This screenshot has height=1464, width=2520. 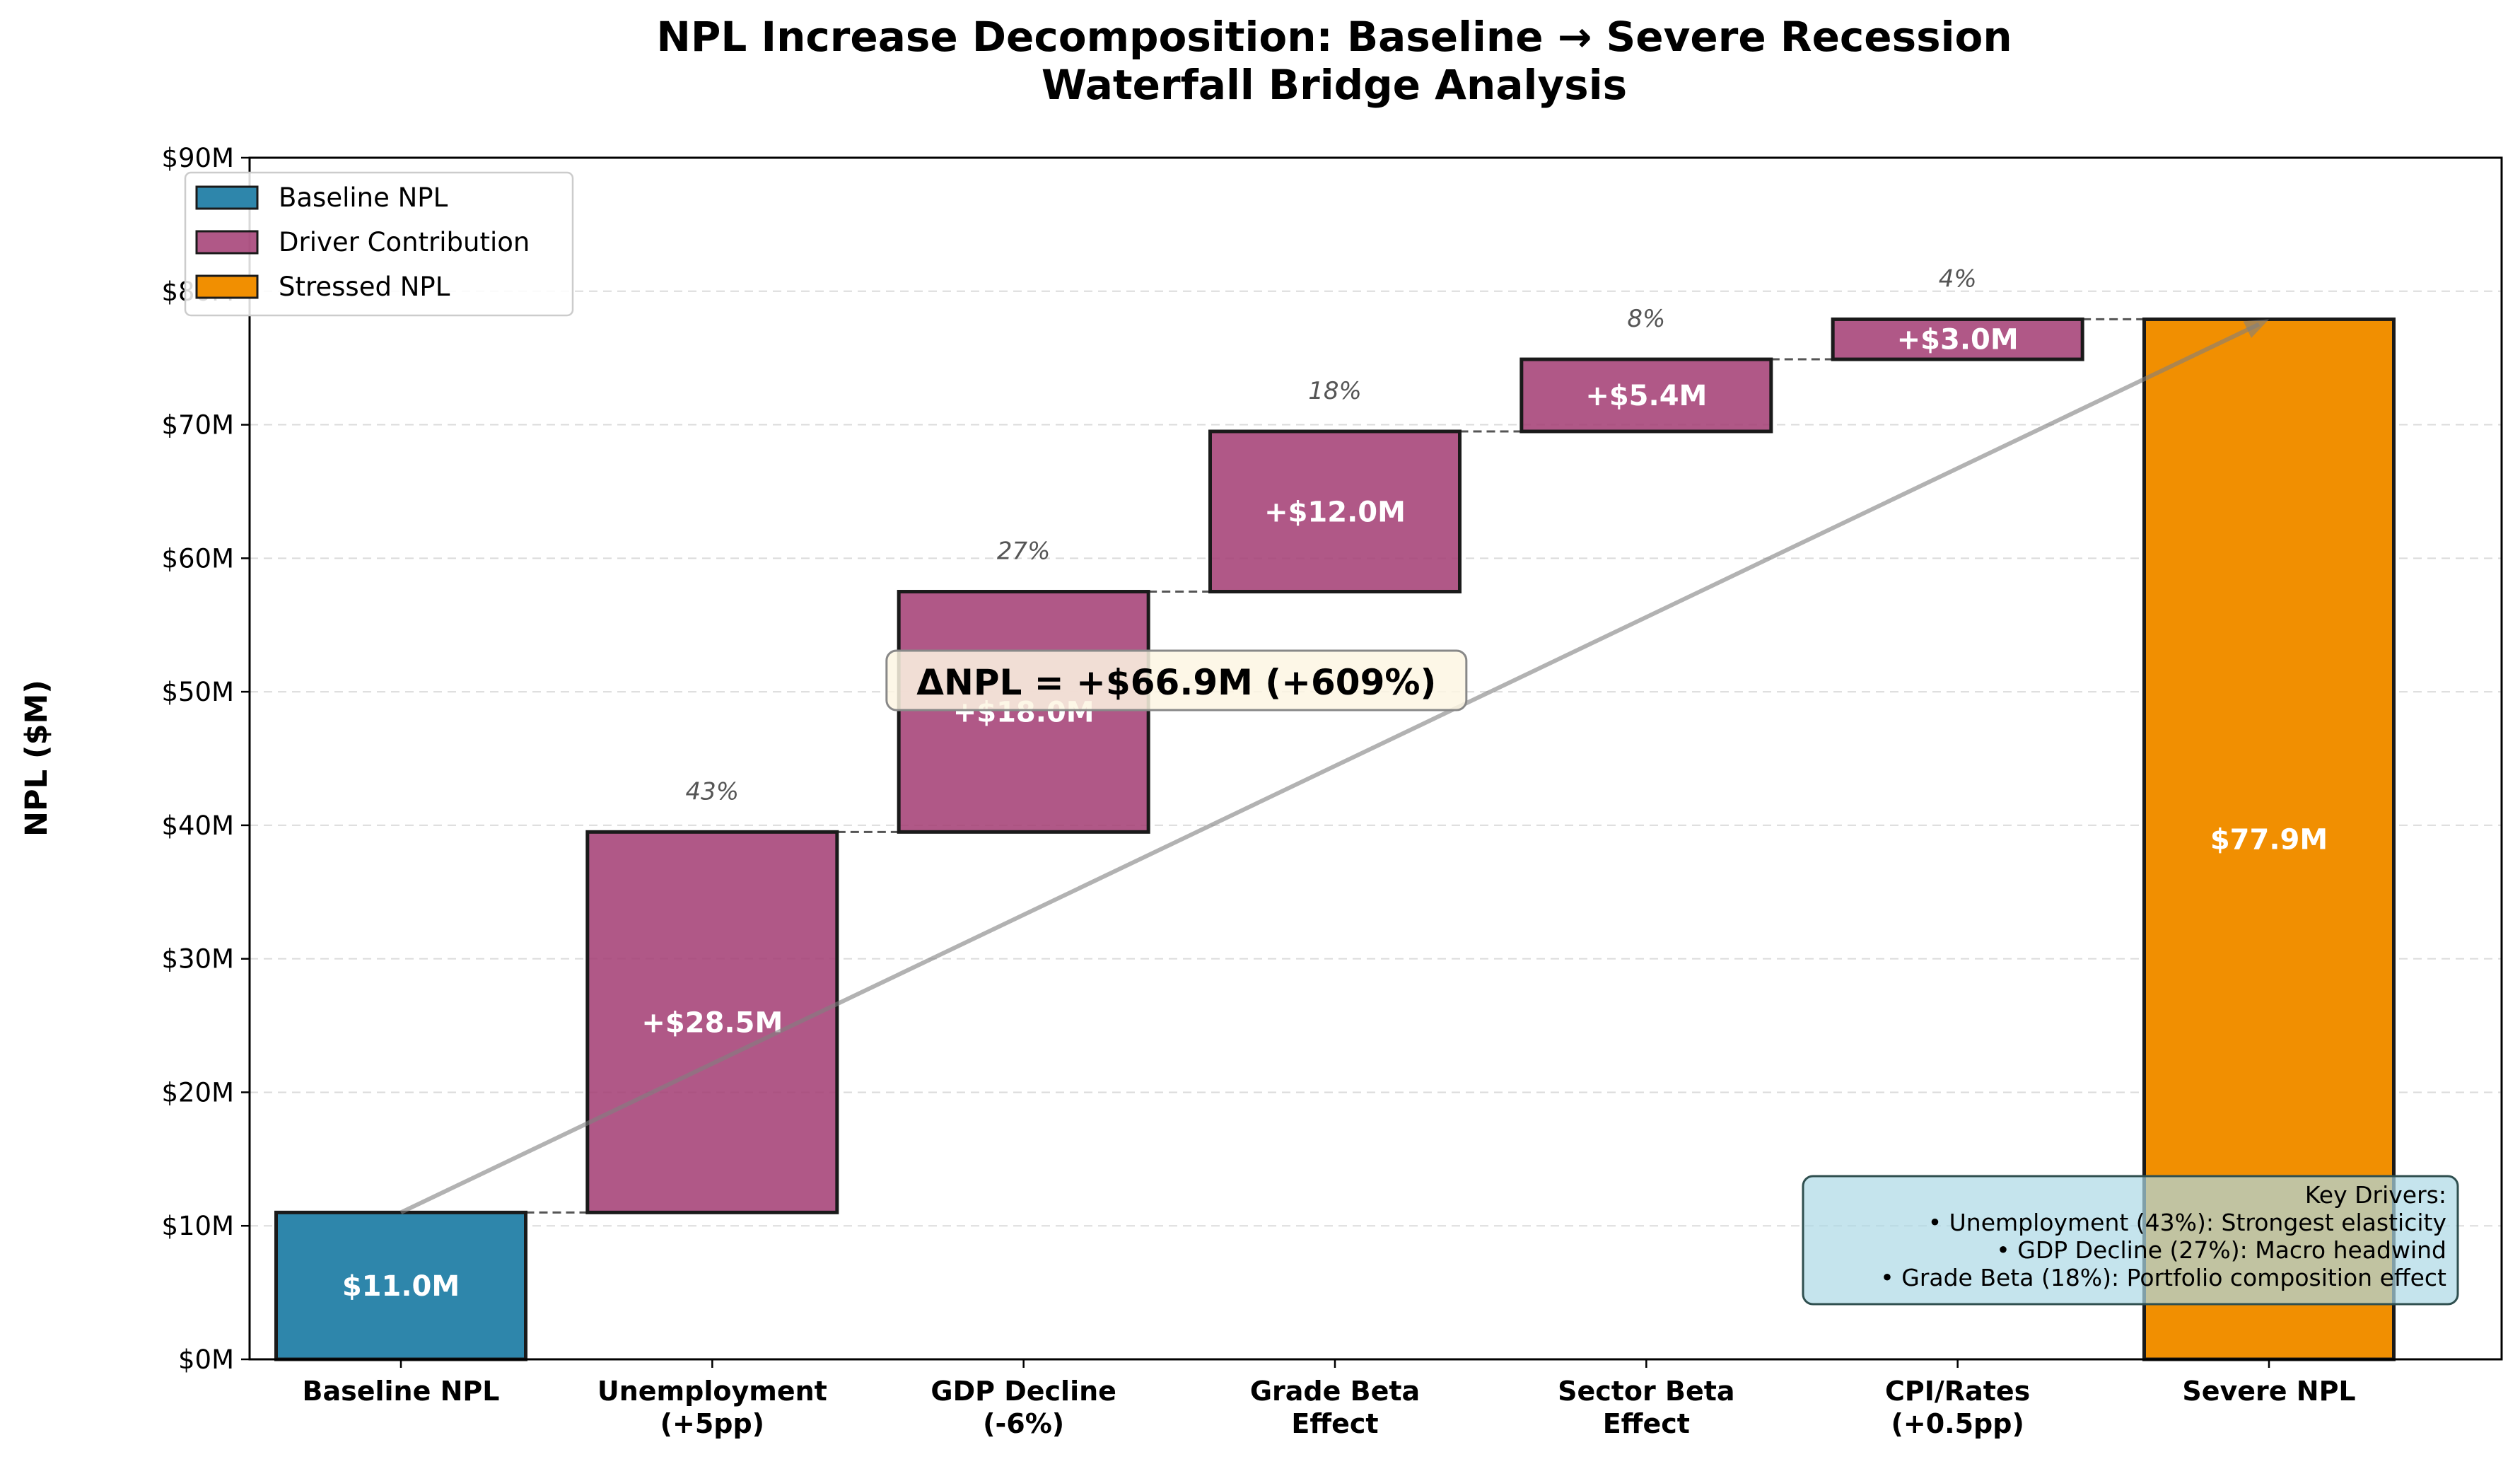 I want to click on x-tick-label: (-6%), so click(x=1024, y=1423).